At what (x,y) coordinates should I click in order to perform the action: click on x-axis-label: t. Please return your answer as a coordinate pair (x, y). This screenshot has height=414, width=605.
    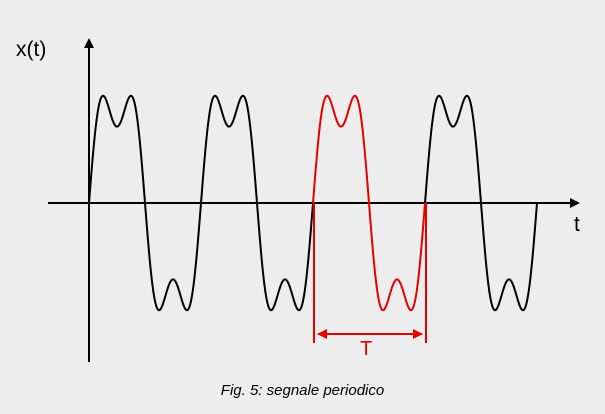
    Looking at the image, I should click on (577, 224).